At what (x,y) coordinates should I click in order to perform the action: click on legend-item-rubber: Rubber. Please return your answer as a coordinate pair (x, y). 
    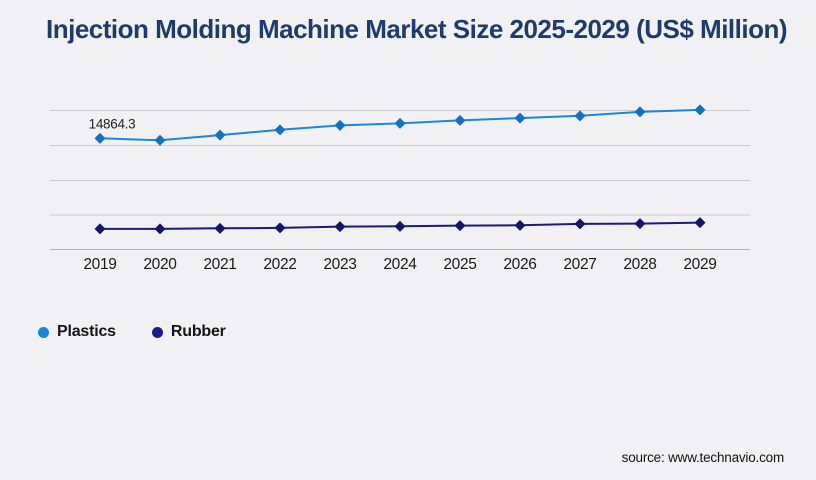
    Looking at the image, I should click on (188, 332).